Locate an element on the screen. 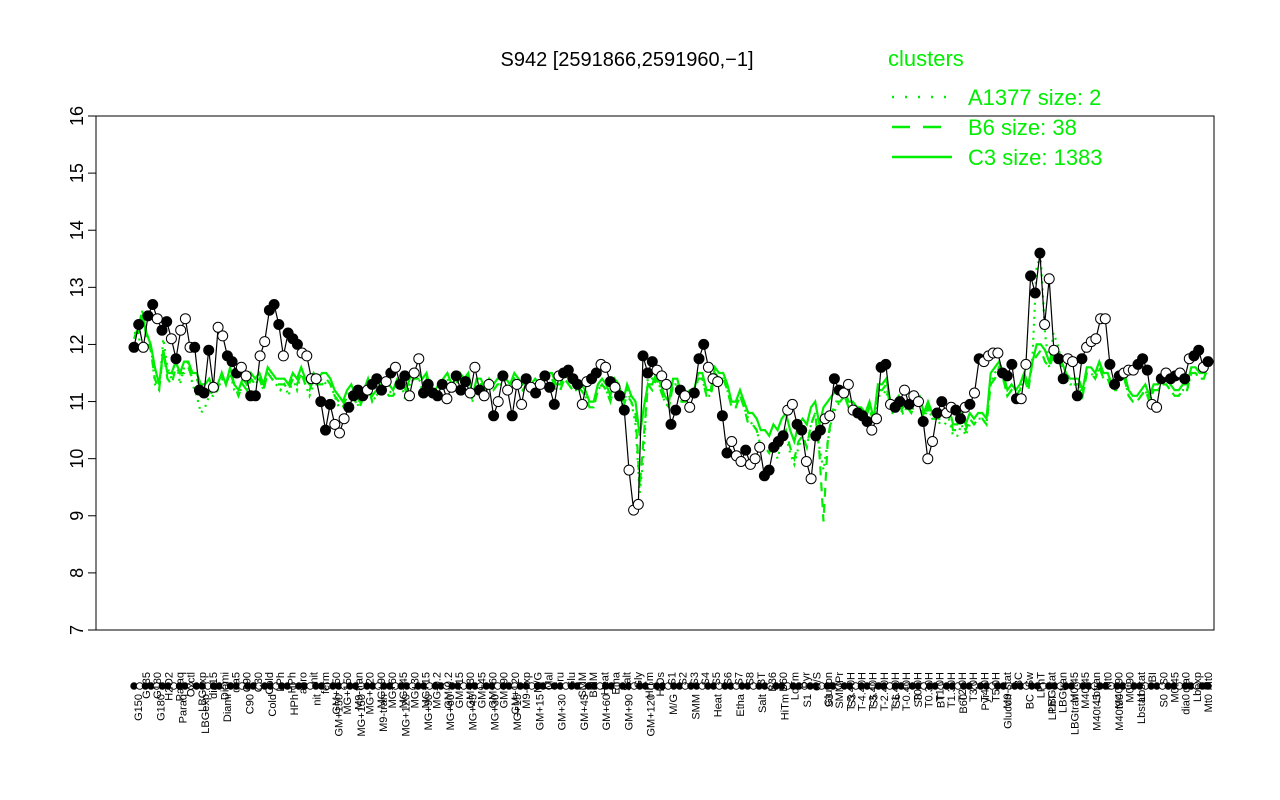  x-tick-label: LBGstat is located at coordinates (1053, 692).